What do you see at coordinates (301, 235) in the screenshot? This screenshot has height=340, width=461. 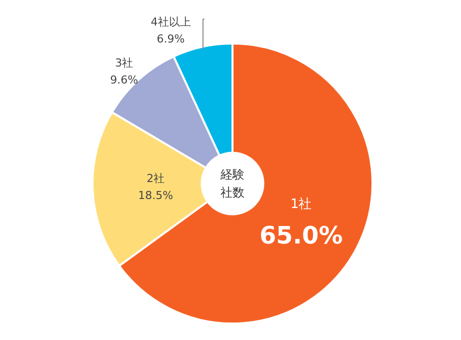 I see `data-label: 65.0%` at bounding box center [301, 235].